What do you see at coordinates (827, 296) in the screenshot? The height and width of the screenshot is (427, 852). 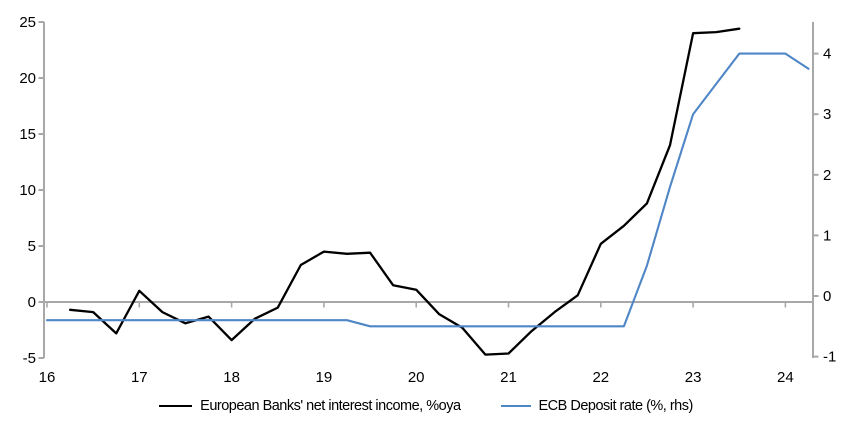 I see `right-axis-tick-label: 0` at bounding box center [827, 296].